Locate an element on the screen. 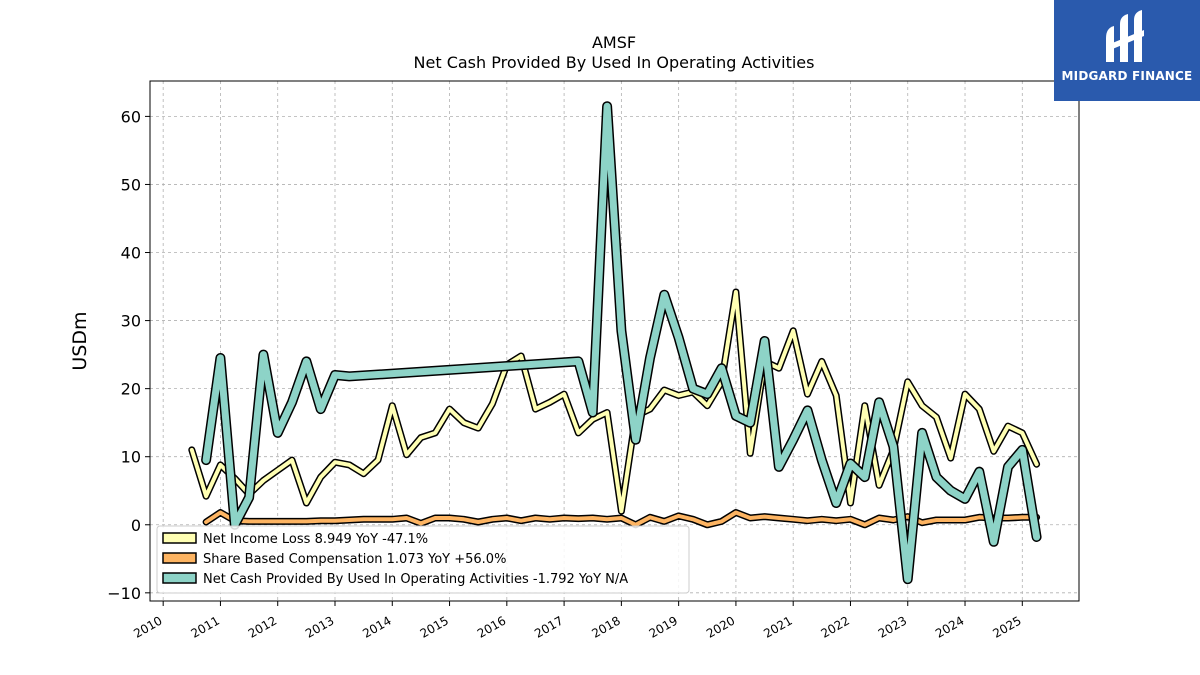 The image size is (1200, 675). x-tick-label: 2015 is located at coordinates (434, 626).